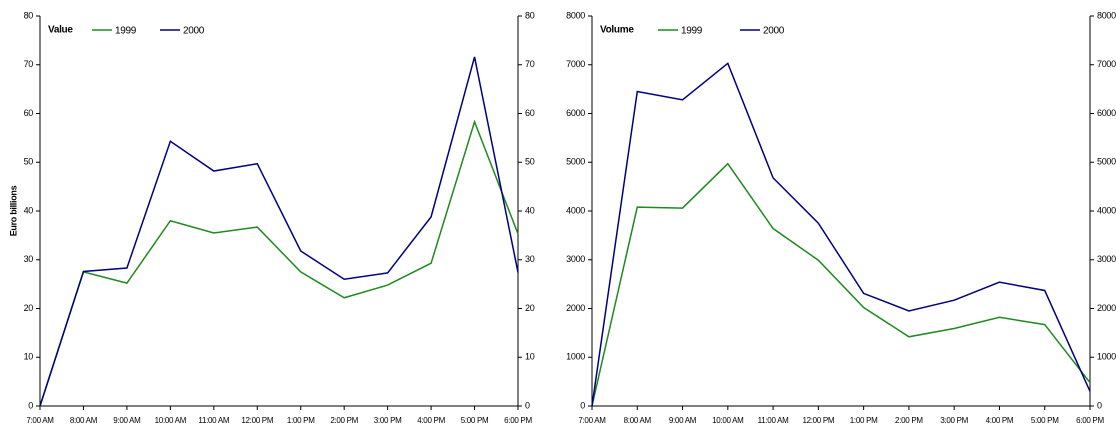 Image resolution: width=1116 pixels, height=427 pixels. What do you see at coordinates (29, 162) in the screenshot?
I see `y-tick-label: 50` at bounding box center [29, 162].